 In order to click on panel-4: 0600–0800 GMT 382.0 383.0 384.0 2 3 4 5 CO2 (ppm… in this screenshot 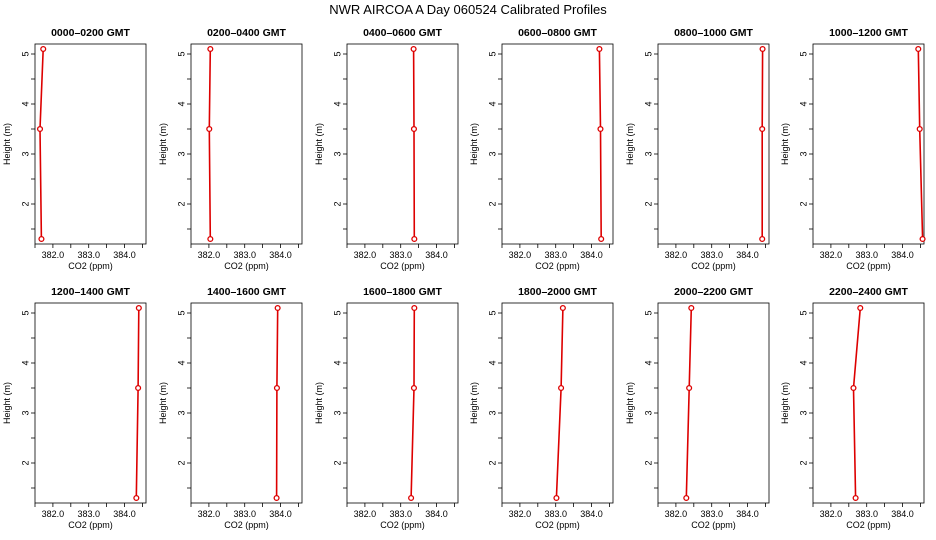, I will do `click(541, 149)`.